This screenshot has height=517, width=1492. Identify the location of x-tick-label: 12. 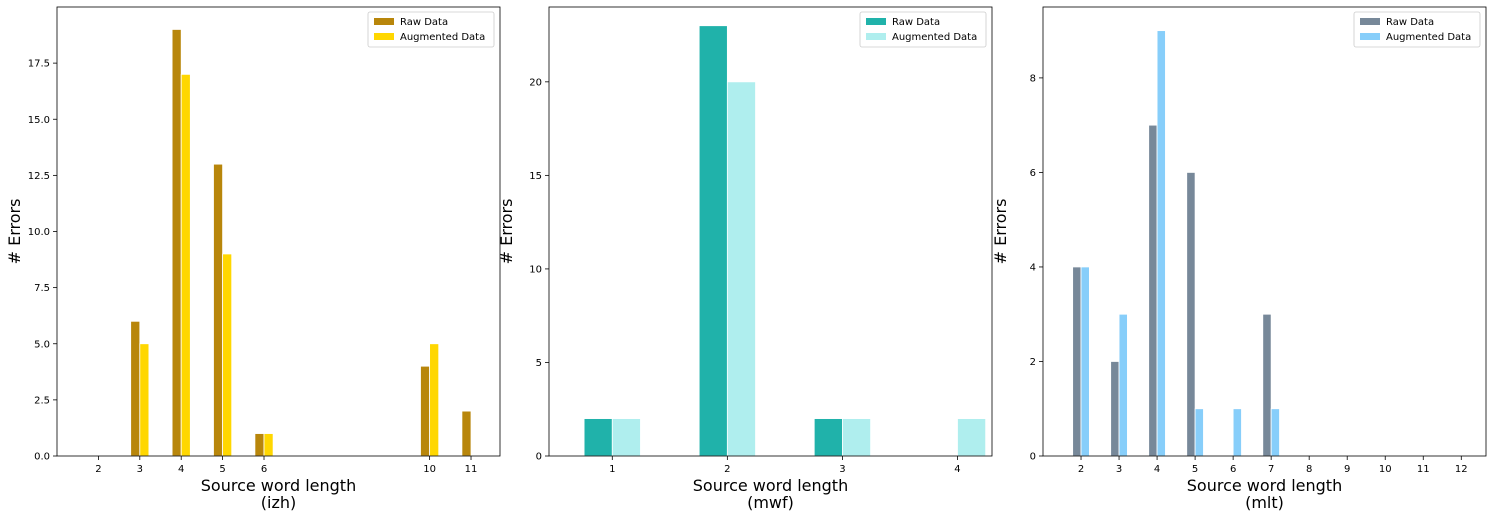
(1461, 469).